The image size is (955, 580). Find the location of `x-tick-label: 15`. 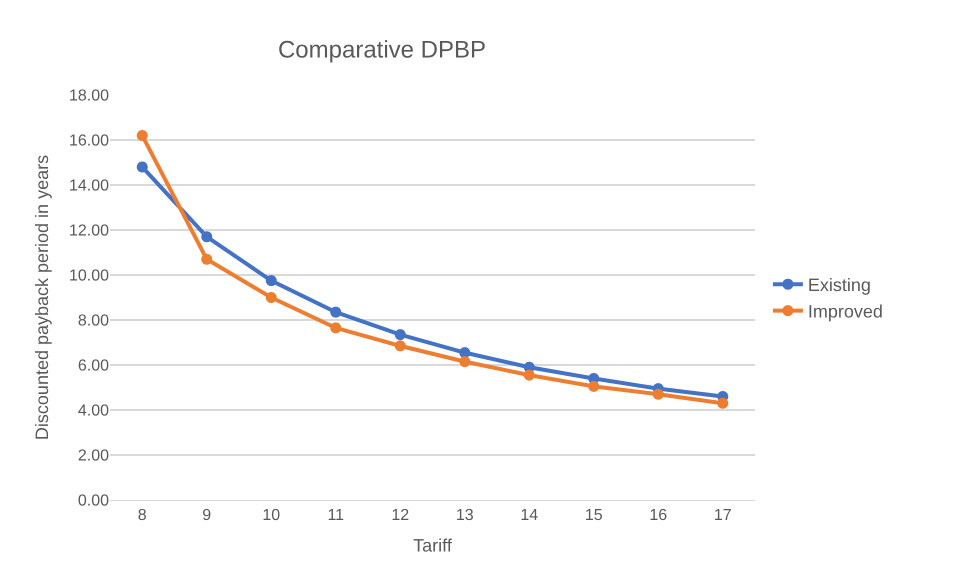

x-tick-label: 15 is located at coordinates (593, 515).